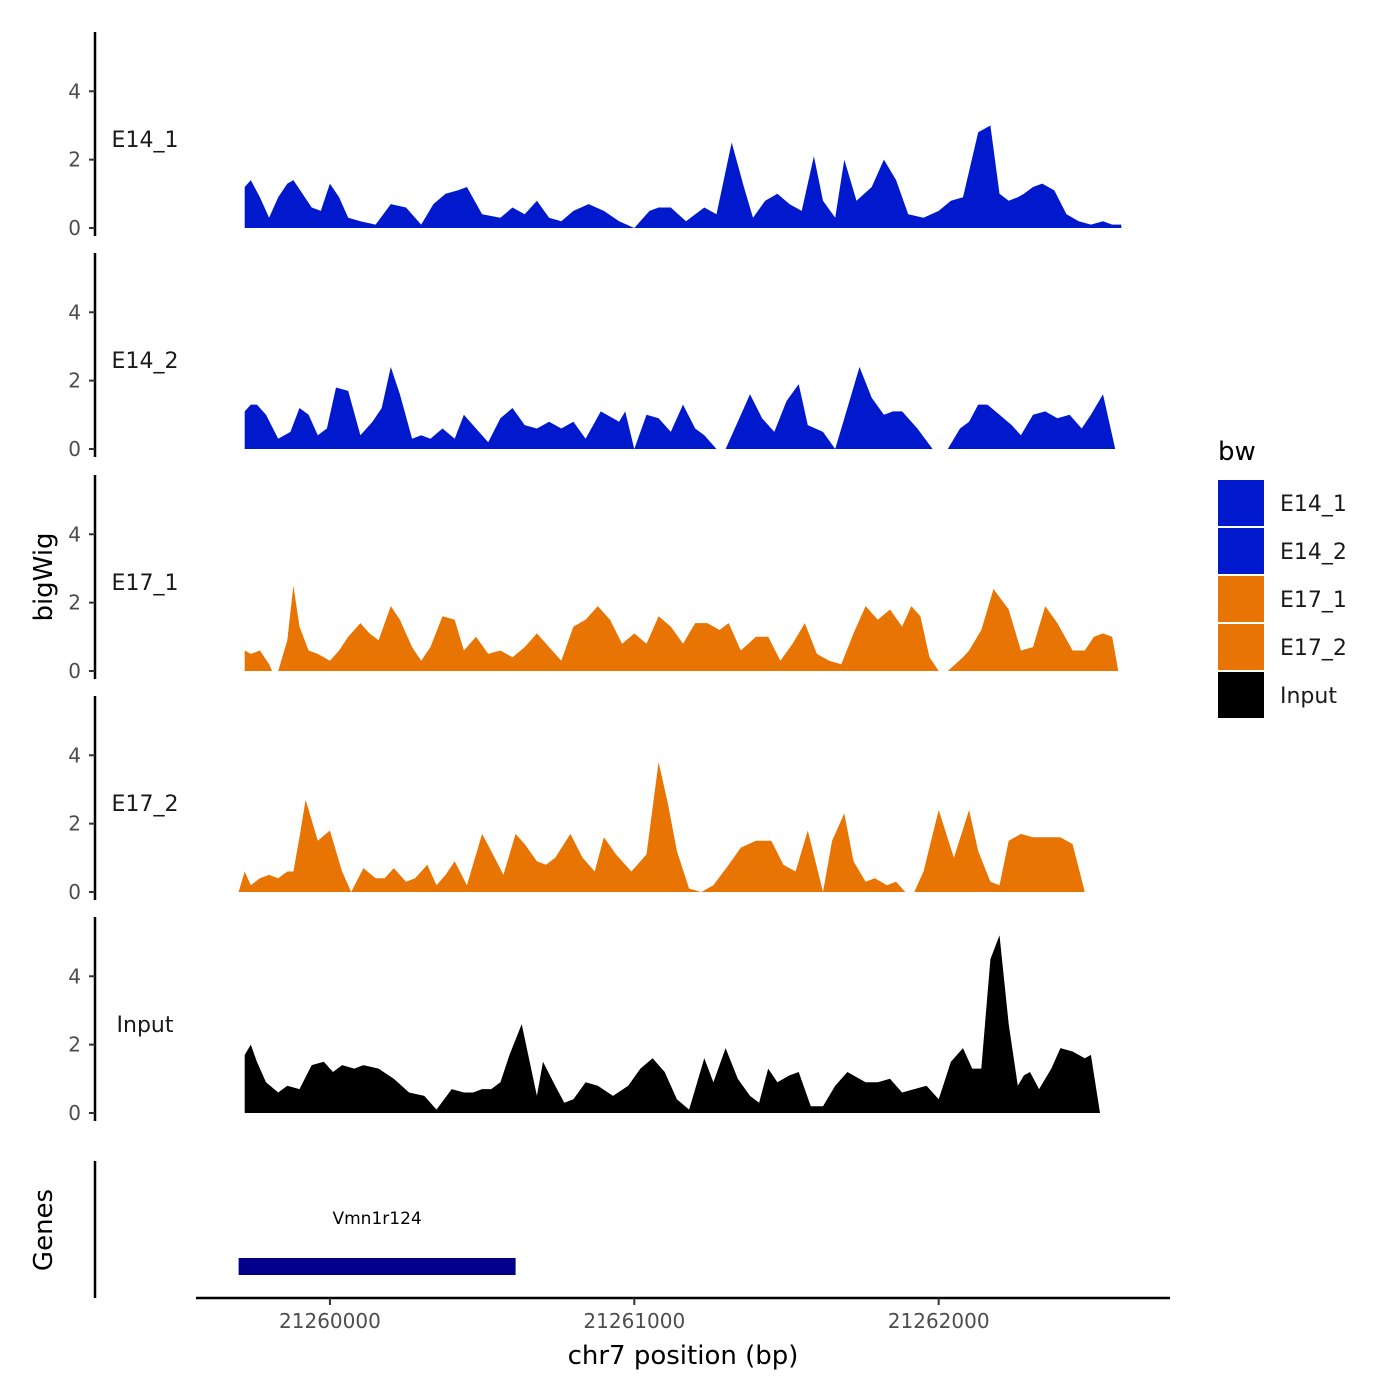  What do you see at coordinates (145, 1025) in the screenshot?
I see `track-label-input: Input` at bounding box center [145, 1025].